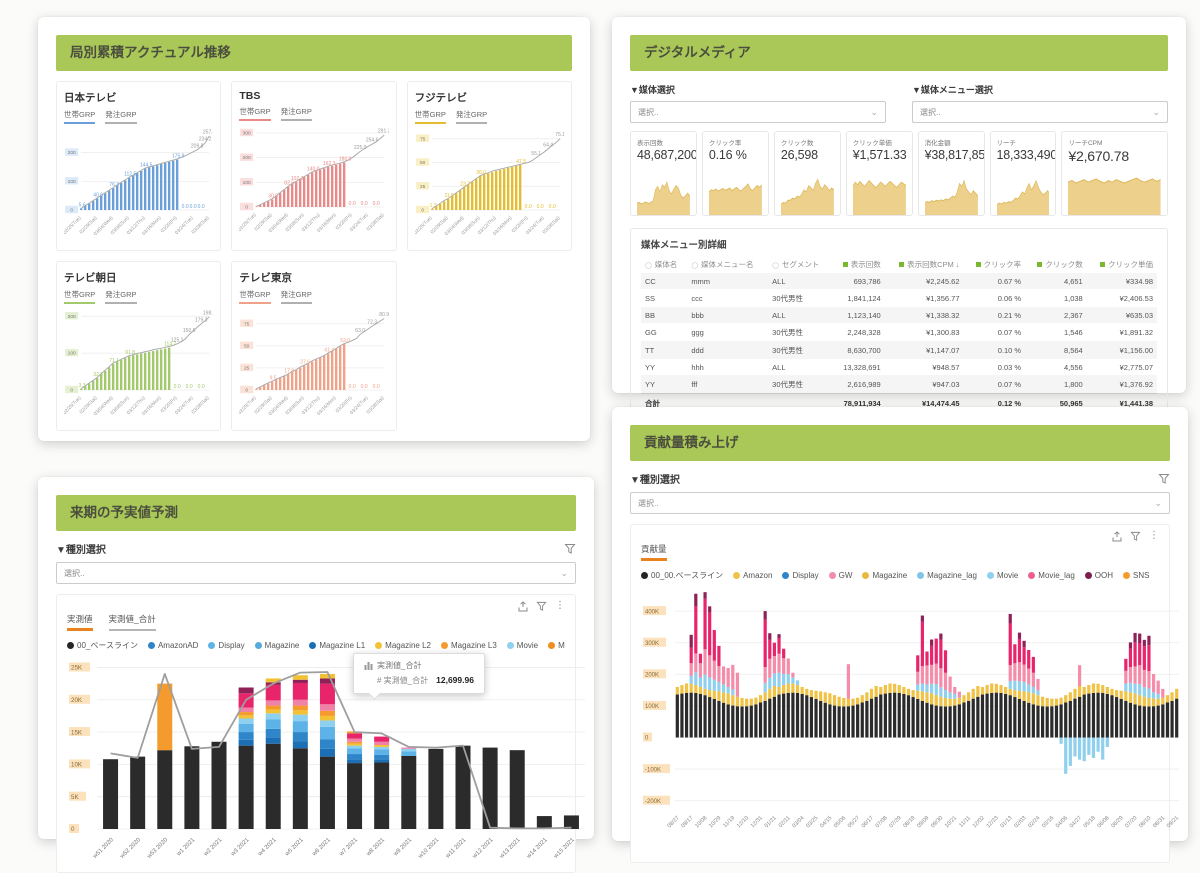 Image resolution: width=1200 pixels, height=873 pixels. Describe the element at coordinates (337, 645) in the screenshot. I see `legend-item: Magazine L1` at that location.